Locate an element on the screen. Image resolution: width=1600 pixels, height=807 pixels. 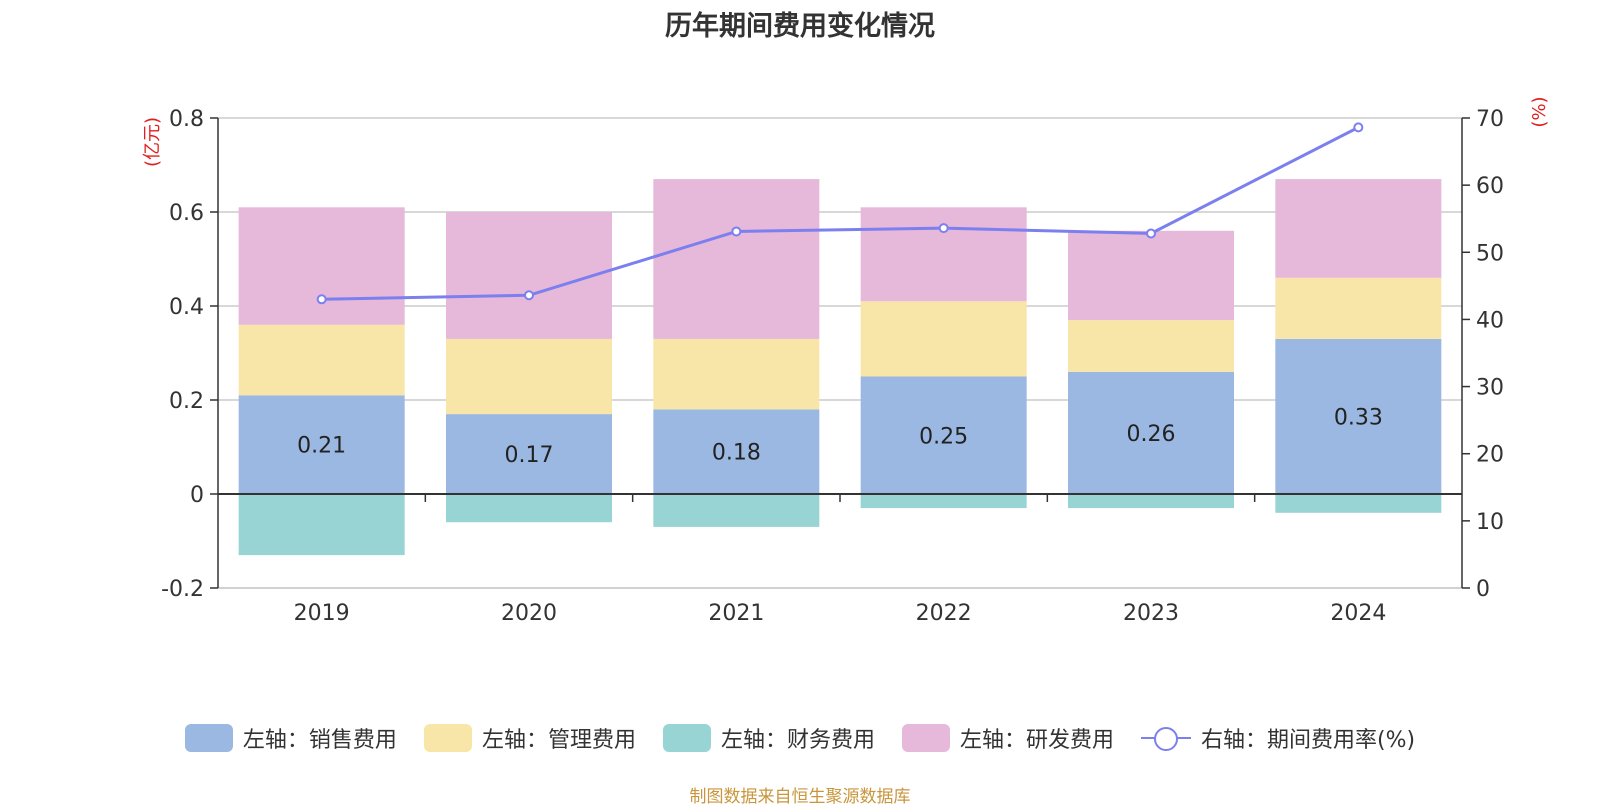
expense-rate-line is located at coordinates (840, 213).